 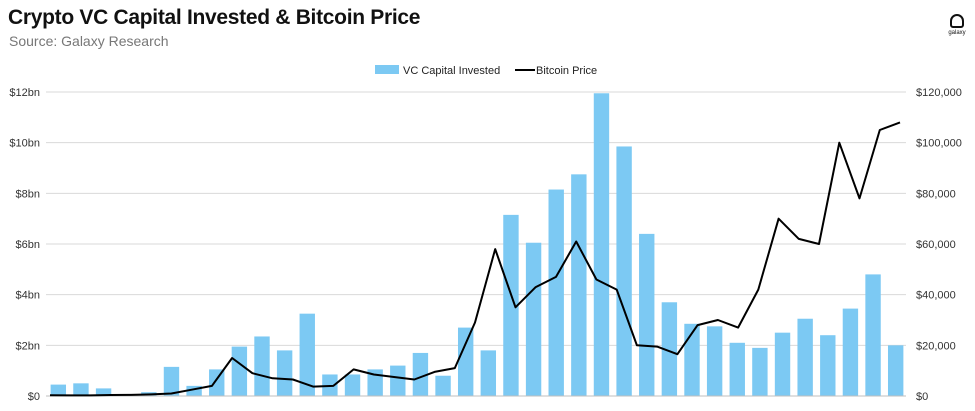 I want to click on galaxy-logo: galaxy, so click(x=957, y=25).